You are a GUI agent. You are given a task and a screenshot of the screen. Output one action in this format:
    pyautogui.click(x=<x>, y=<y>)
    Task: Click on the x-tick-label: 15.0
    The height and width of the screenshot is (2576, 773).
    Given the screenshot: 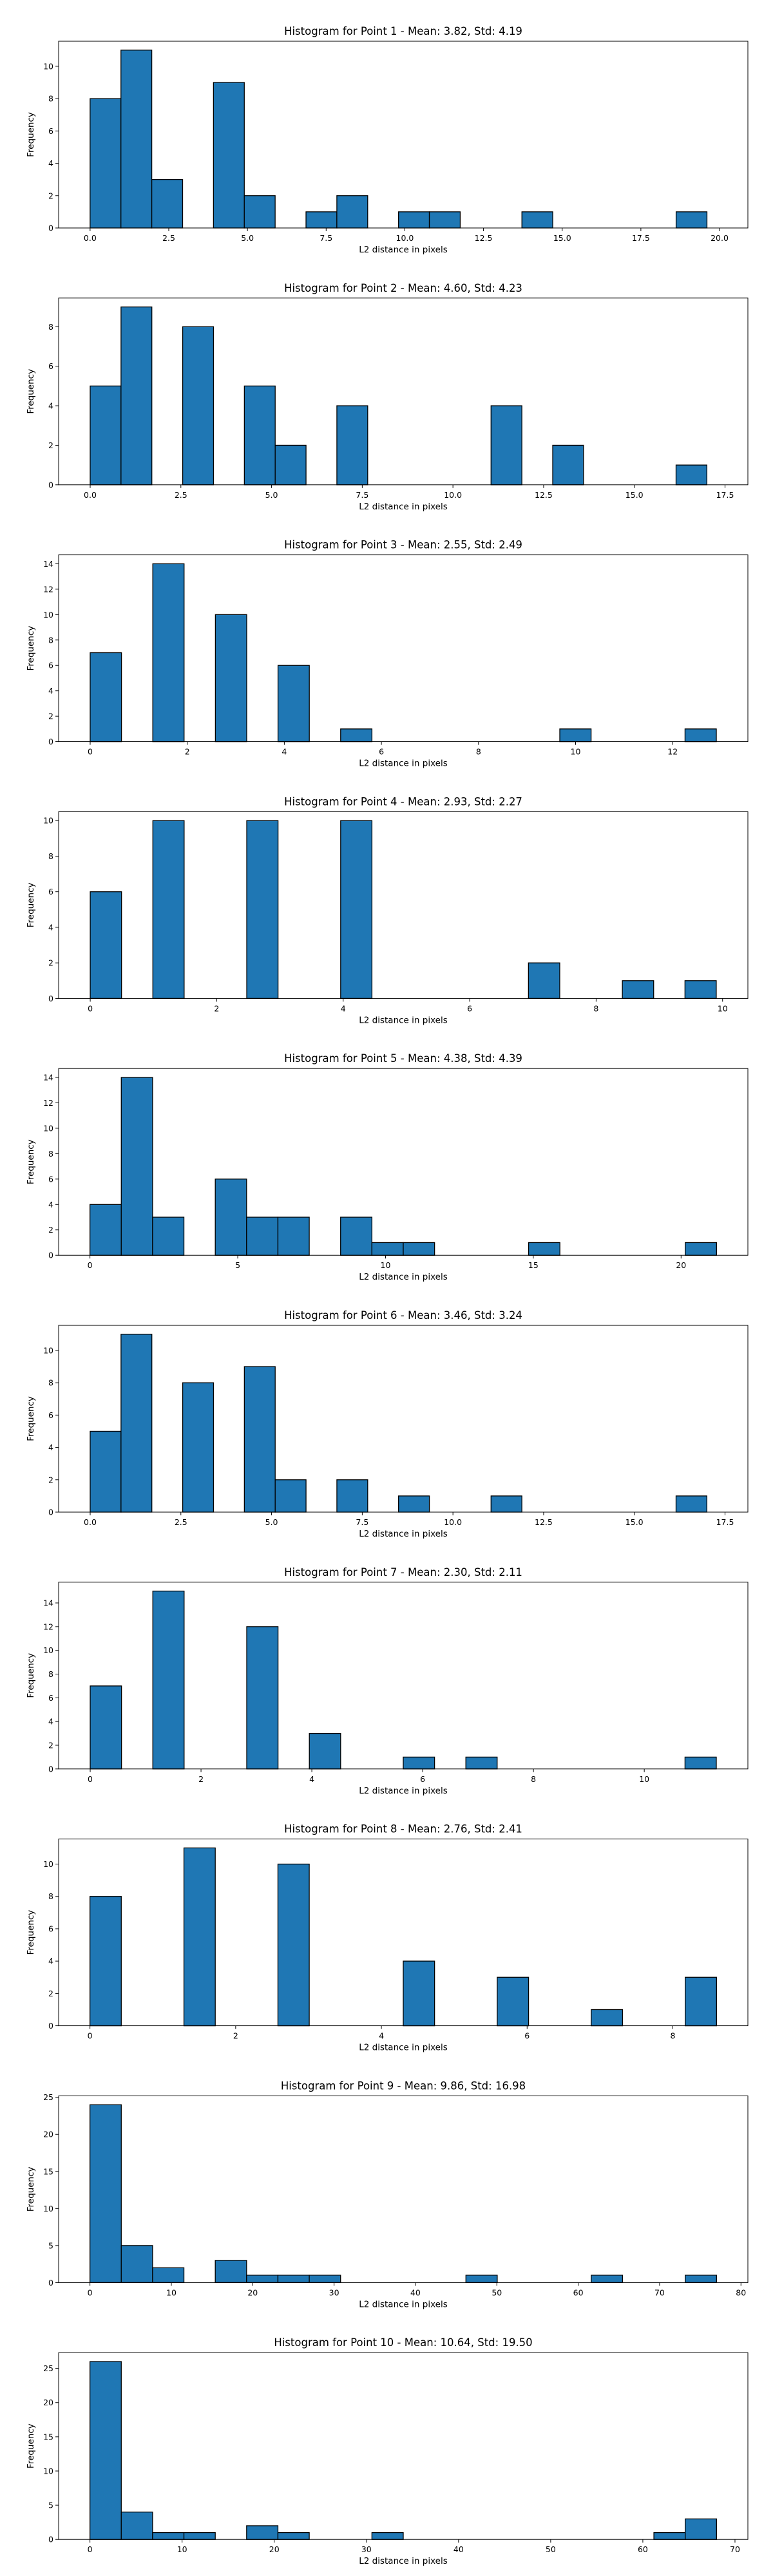 What is the action you would take?
    pyautogui.click(x=634, y=495)
    